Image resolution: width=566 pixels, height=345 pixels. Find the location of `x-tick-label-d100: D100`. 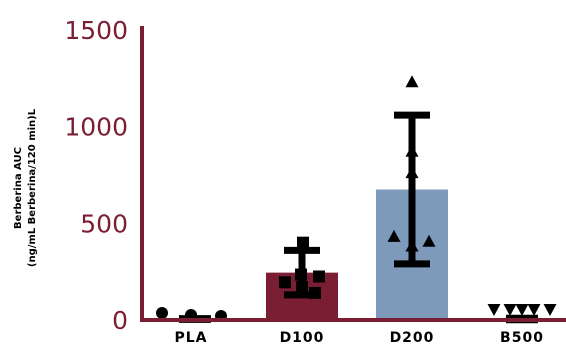

x-tick-label-d100: D100 is located at coordinates (302, 337).